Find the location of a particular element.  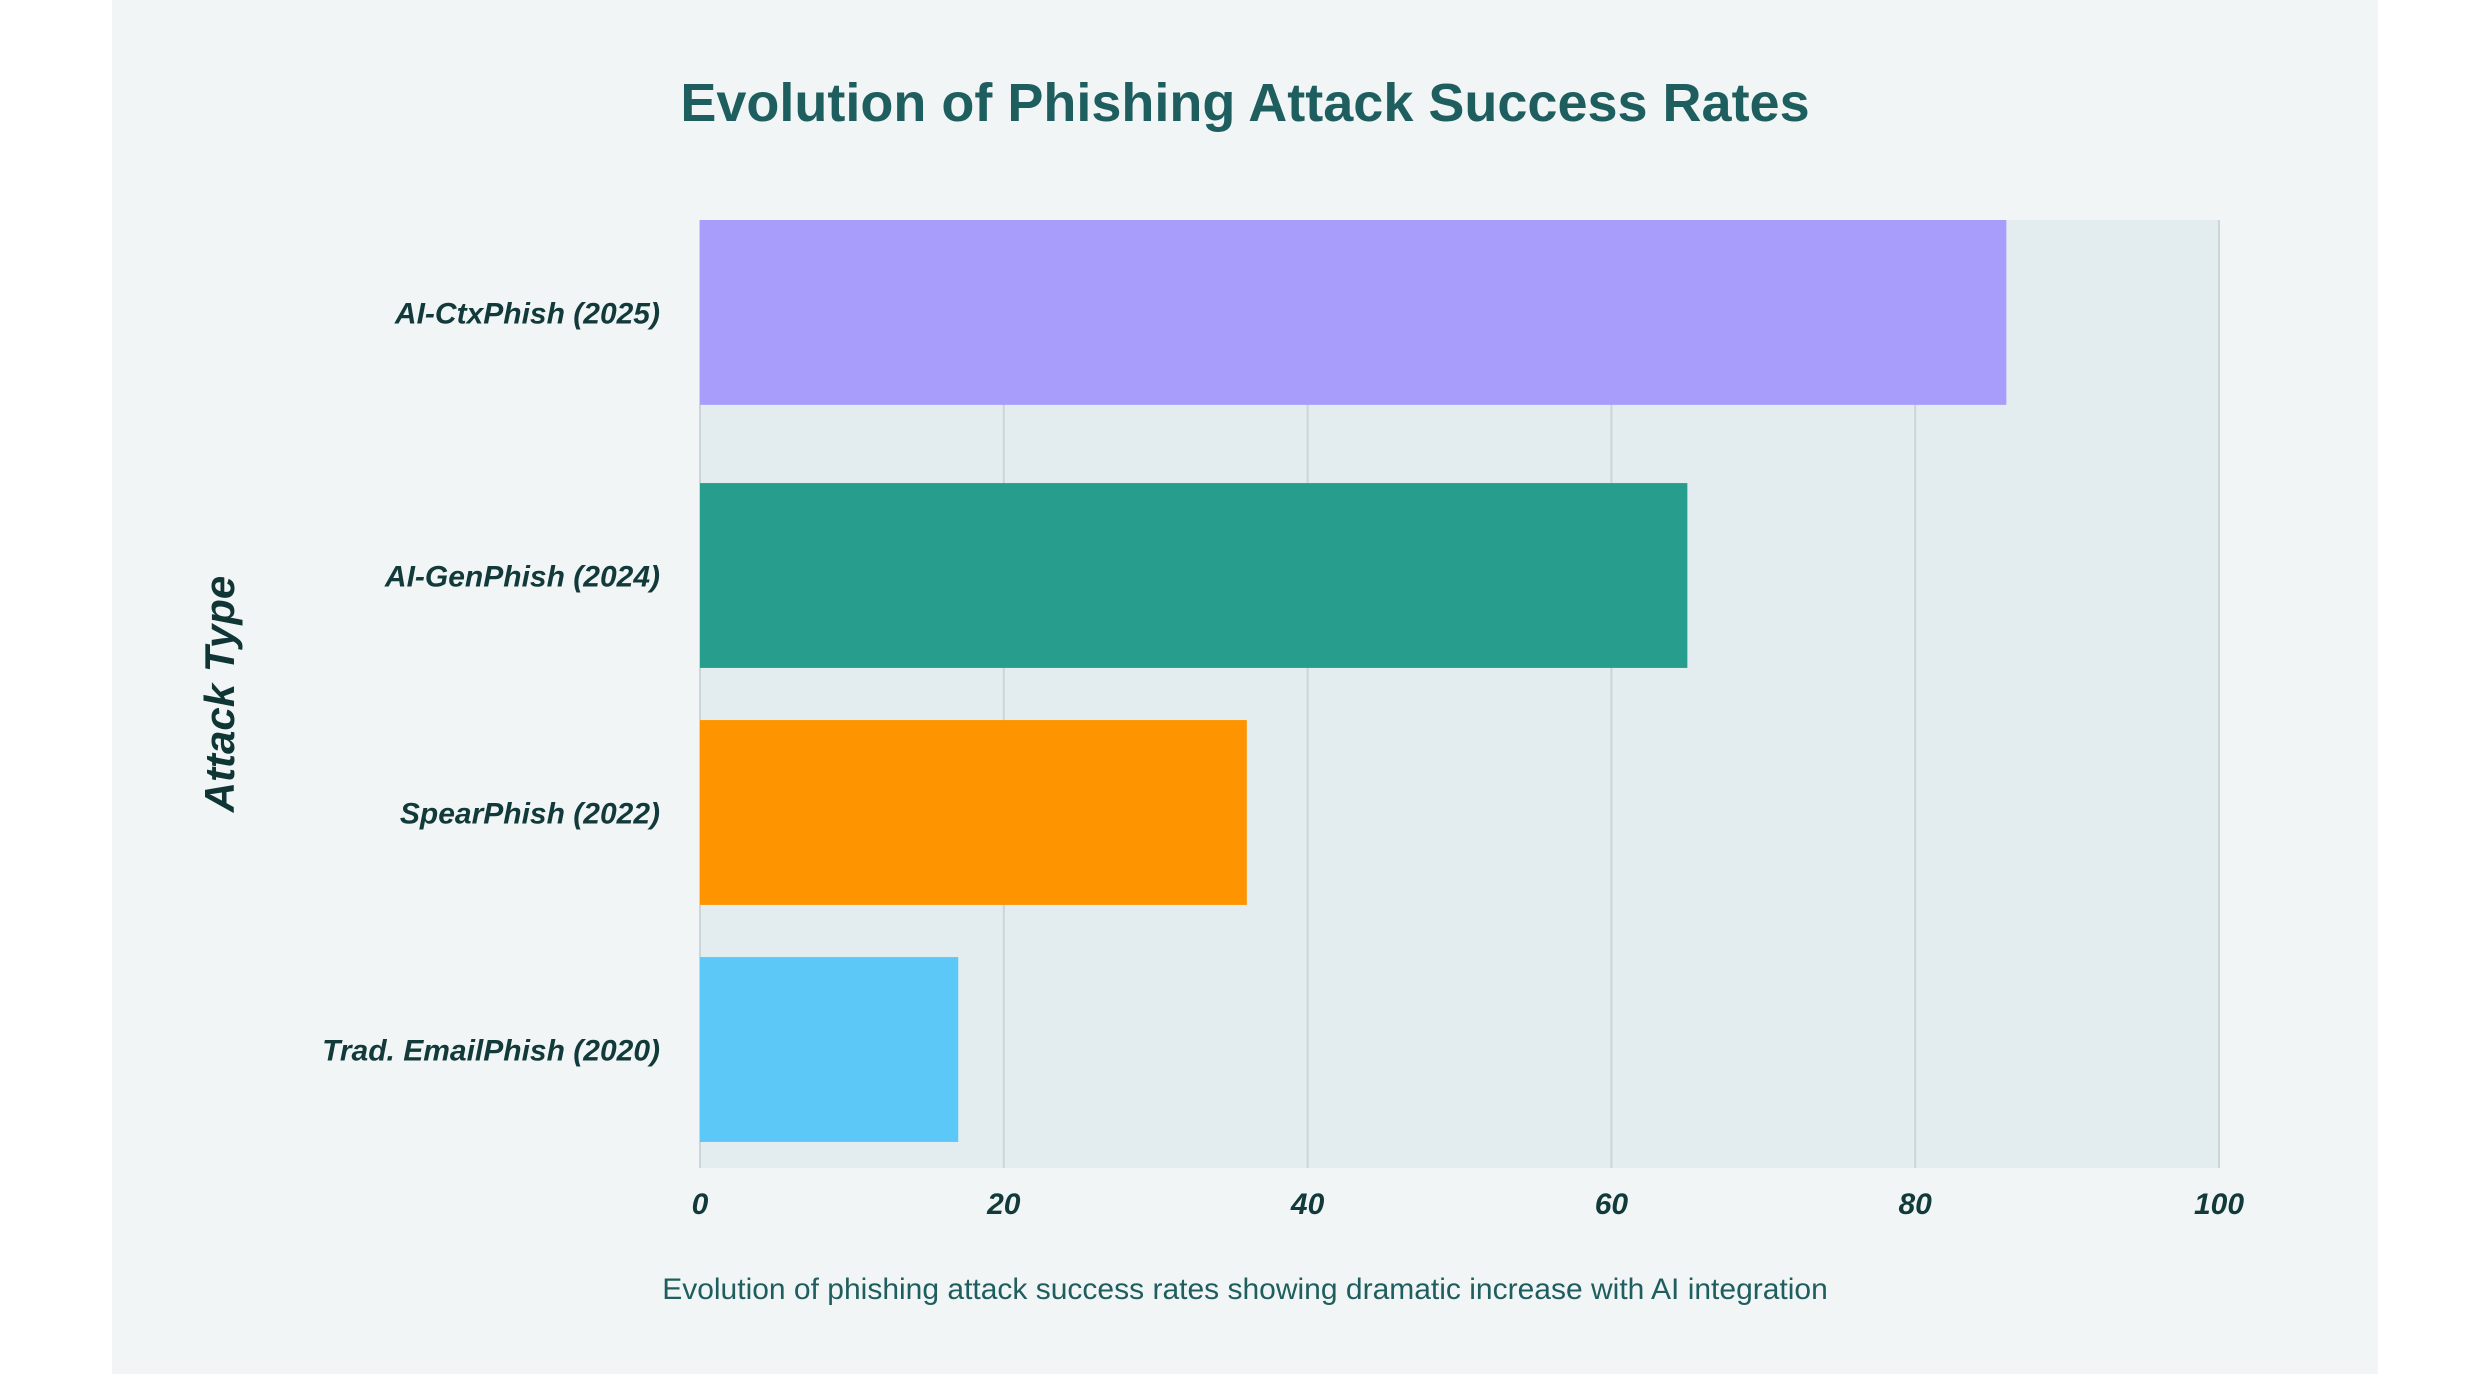

y-tick-label: AI-CtxPhish (2025) is located at coordinates (527, 313).